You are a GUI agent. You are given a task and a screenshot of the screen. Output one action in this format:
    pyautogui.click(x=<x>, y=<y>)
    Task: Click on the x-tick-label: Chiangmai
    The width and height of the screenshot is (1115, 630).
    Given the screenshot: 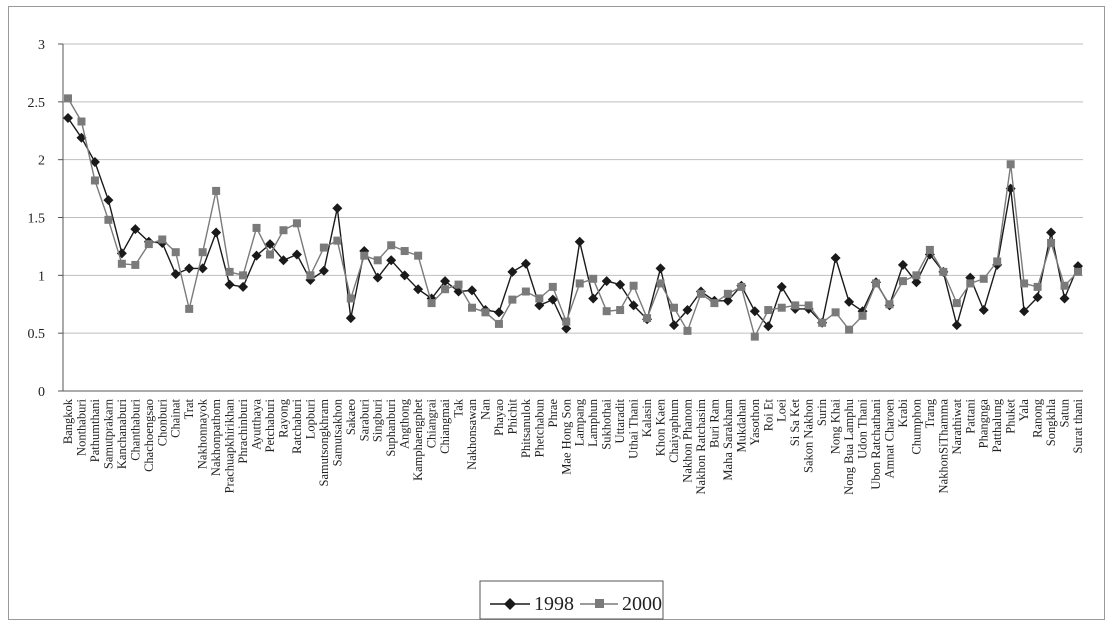 What is the action you would take?
    pyautogui.click(x=445, y=425)
    